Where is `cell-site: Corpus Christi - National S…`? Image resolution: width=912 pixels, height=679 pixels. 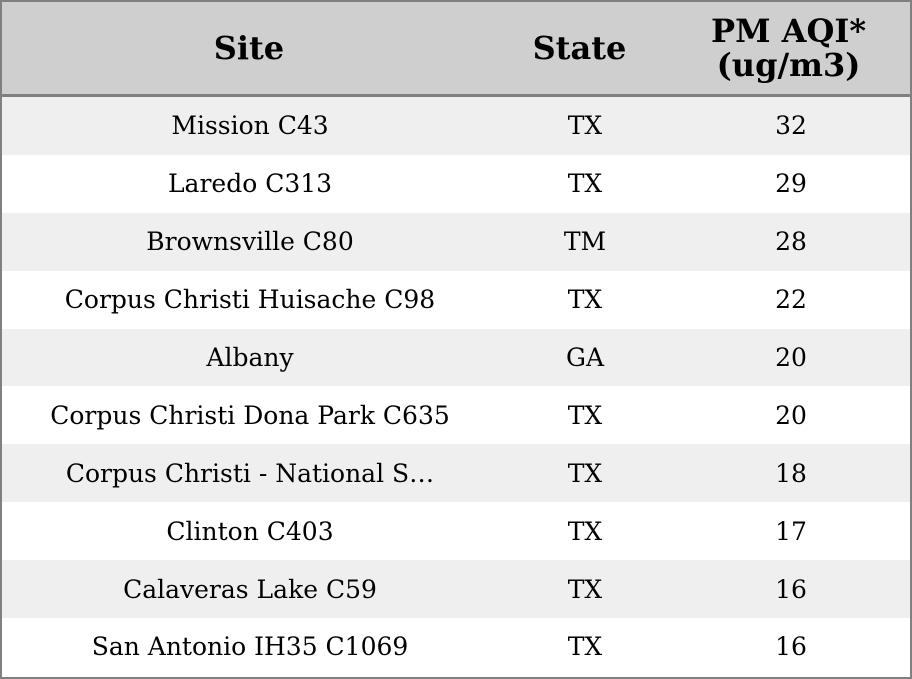 cell-site: Corpus Christi - National S… is located at coordinates (250, 473).